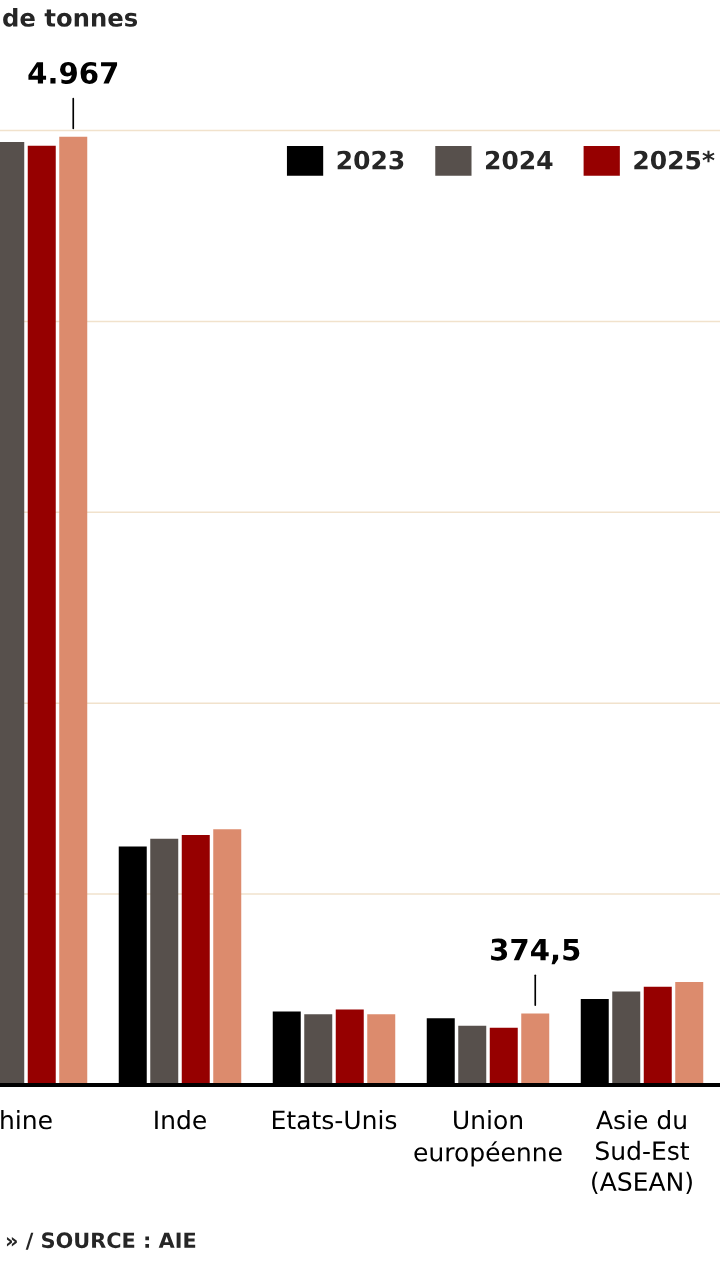  Describe the element at coordinates (73, 72) in the screenshot. I see `data-label: 4.967` at that location.